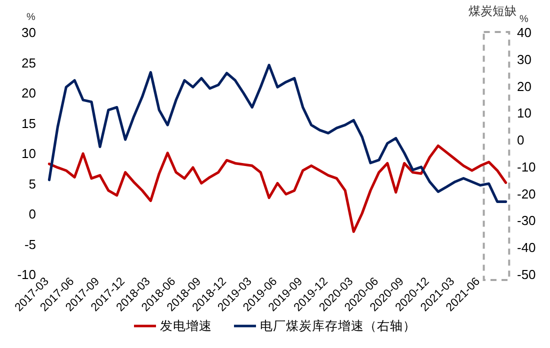 The height and width of the screenshot is (348, 550). Describe the element at coordinates (524, 86) in the screenshot. I see `y2-tick-label: 20` at that location.